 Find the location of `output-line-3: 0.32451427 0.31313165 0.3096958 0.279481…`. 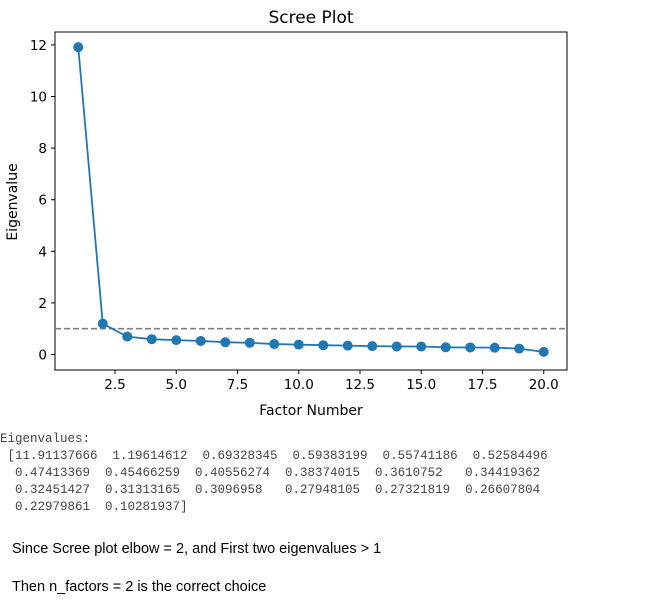

output-line-3: 0.32451427 0.31313165 0.3096958 0.279481… is located at coordinates (270, 490).